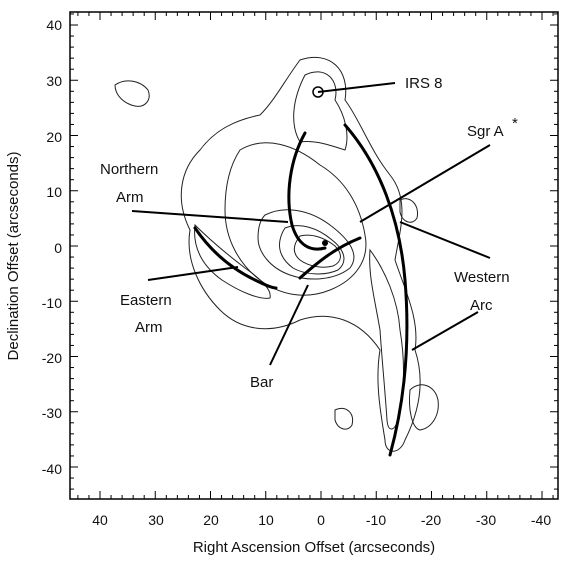  I want to click on contour-patch-w, so click(409, 210).